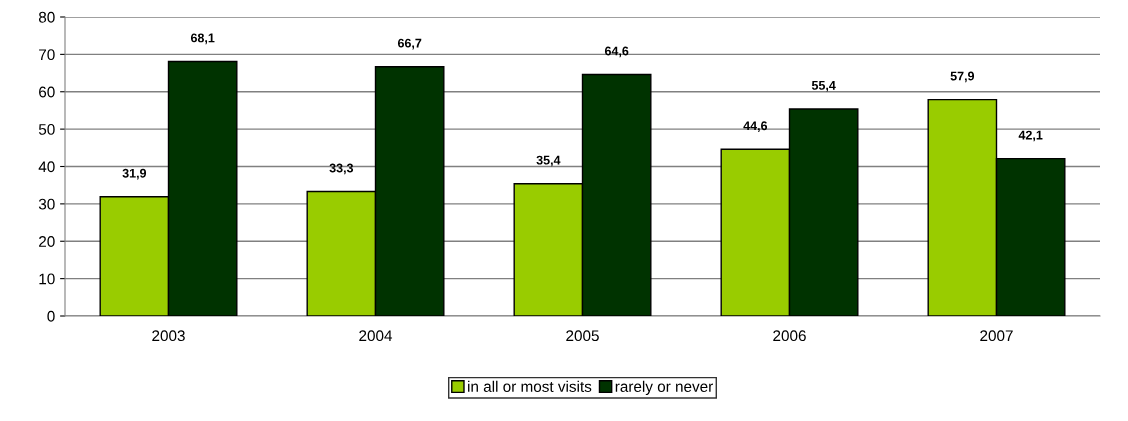 The image size is (1128, 421). What do you see at coordinates (134, 174) in the screenshot?
I see `data-label: 31,9` at bounding box center [134, 174].